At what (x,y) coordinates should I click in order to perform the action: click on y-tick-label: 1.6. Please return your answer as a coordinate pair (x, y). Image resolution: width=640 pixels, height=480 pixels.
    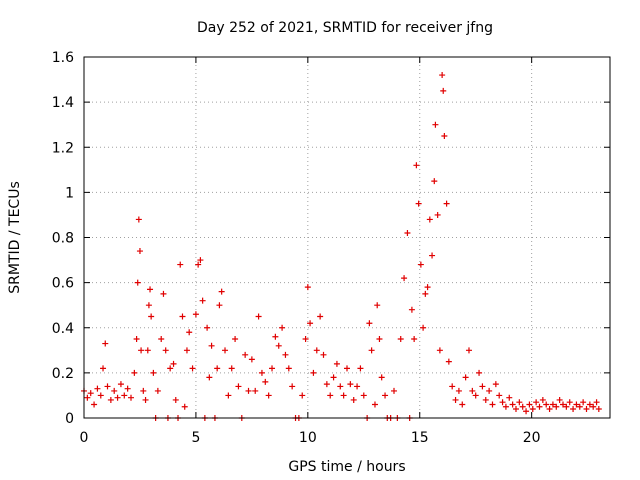
    Looking at the image, I should click on (63, 58).